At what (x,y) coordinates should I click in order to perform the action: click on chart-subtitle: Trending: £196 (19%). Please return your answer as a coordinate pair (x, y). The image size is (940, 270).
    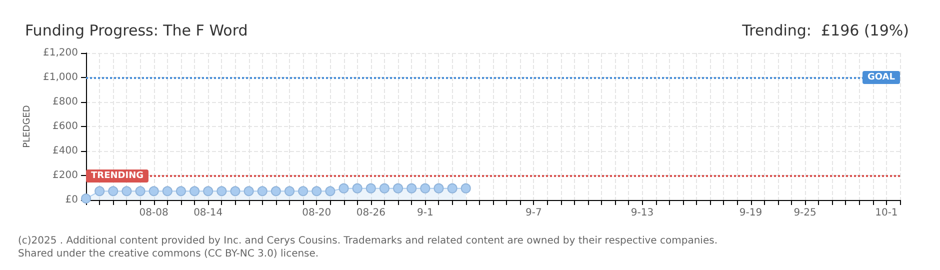
    Looking at the image, I should click on (825, 31).